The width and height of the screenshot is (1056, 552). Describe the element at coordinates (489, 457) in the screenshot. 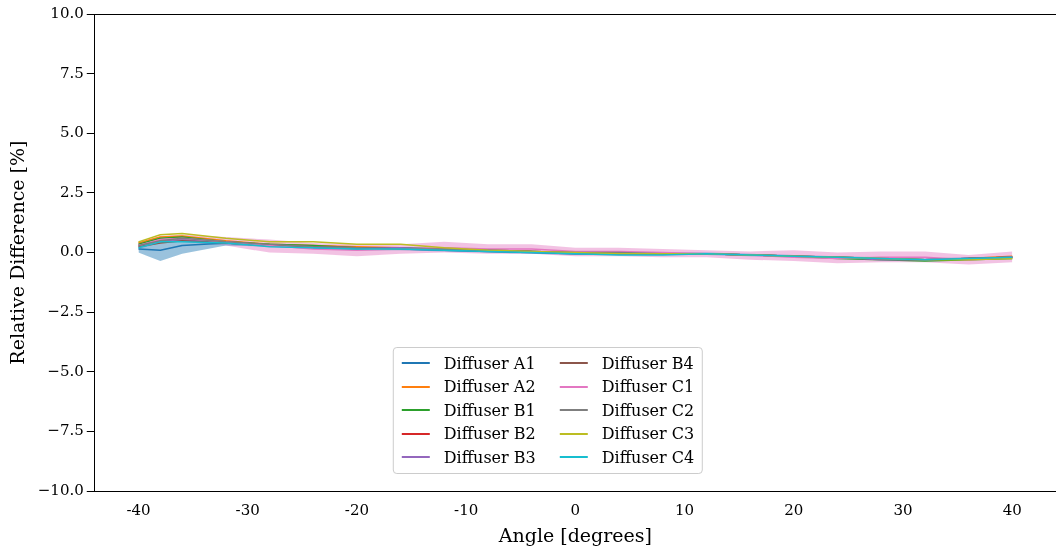

I see `legend-label: Diffuser B3` at that location.